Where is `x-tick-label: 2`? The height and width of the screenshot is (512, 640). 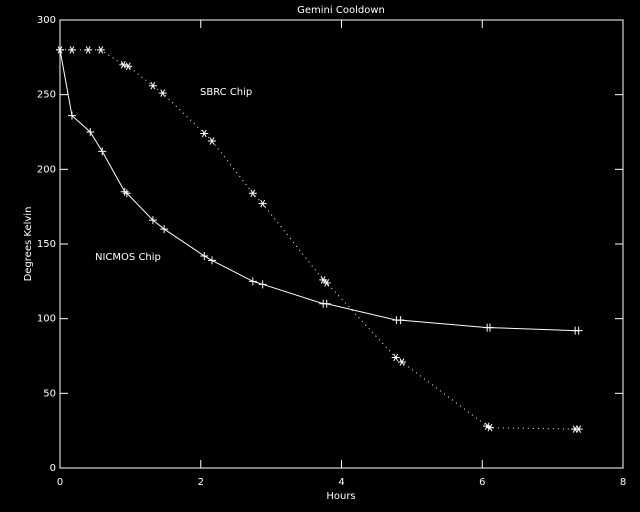 x-tick-label: 2 is located at coordinates (201, 482).